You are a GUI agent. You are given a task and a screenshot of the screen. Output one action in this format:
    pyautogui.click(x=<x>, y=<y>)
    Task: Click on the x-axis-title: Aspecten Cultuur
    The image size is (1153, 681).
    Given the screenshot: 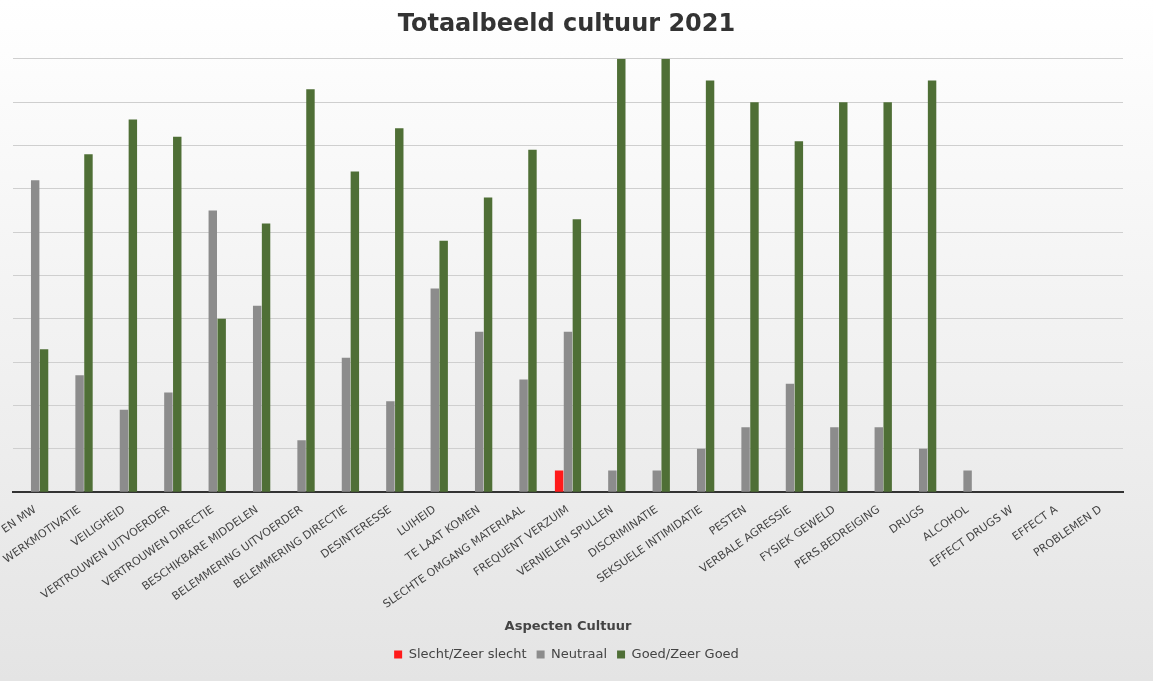 What is the action you would take?
    pyautogui.click(x=568, y=625)
    